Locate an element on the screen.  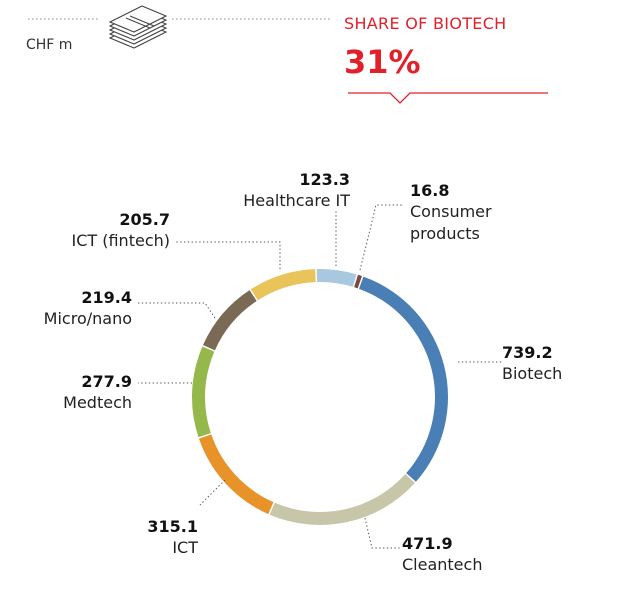
category-label-ict: ICT is located at coordinates (185, 547).